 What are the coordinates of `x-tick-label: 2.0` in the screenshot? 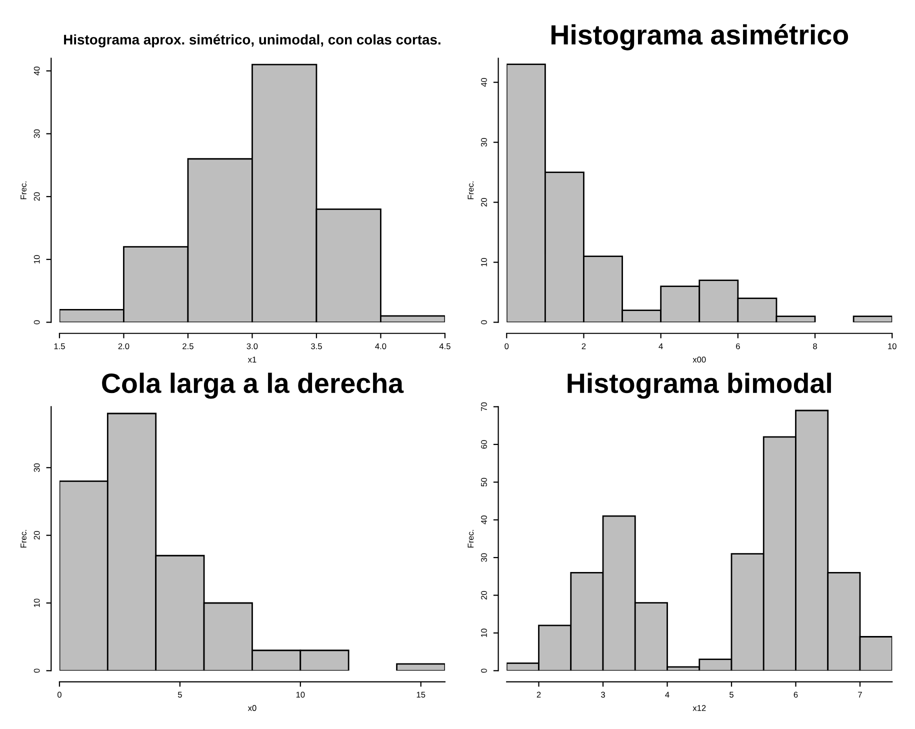 It's located at (124, 346).